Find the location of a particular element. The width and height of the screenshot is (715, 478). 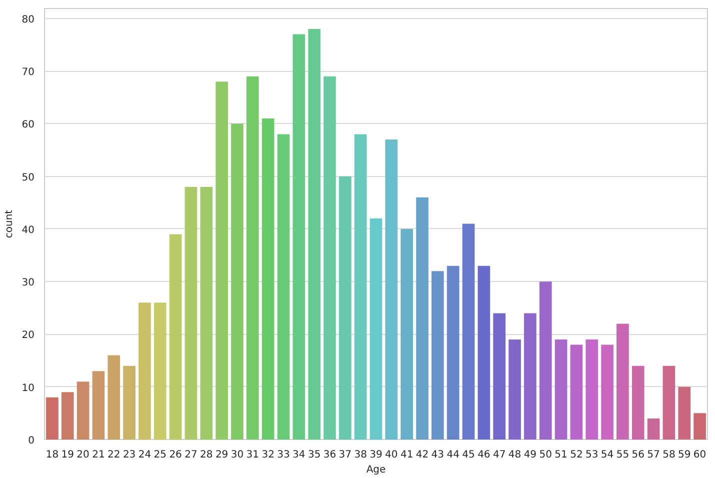

y-tick-label: 30 is located at coordinates (28, 283).